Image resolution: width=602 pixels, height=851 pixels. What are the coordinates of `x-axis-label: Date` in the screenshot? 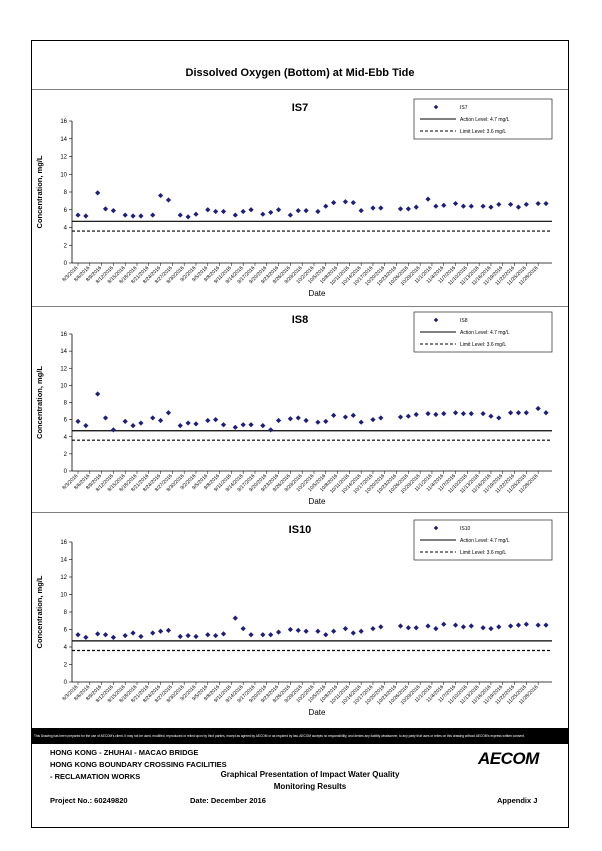 It's located at (317, 293).